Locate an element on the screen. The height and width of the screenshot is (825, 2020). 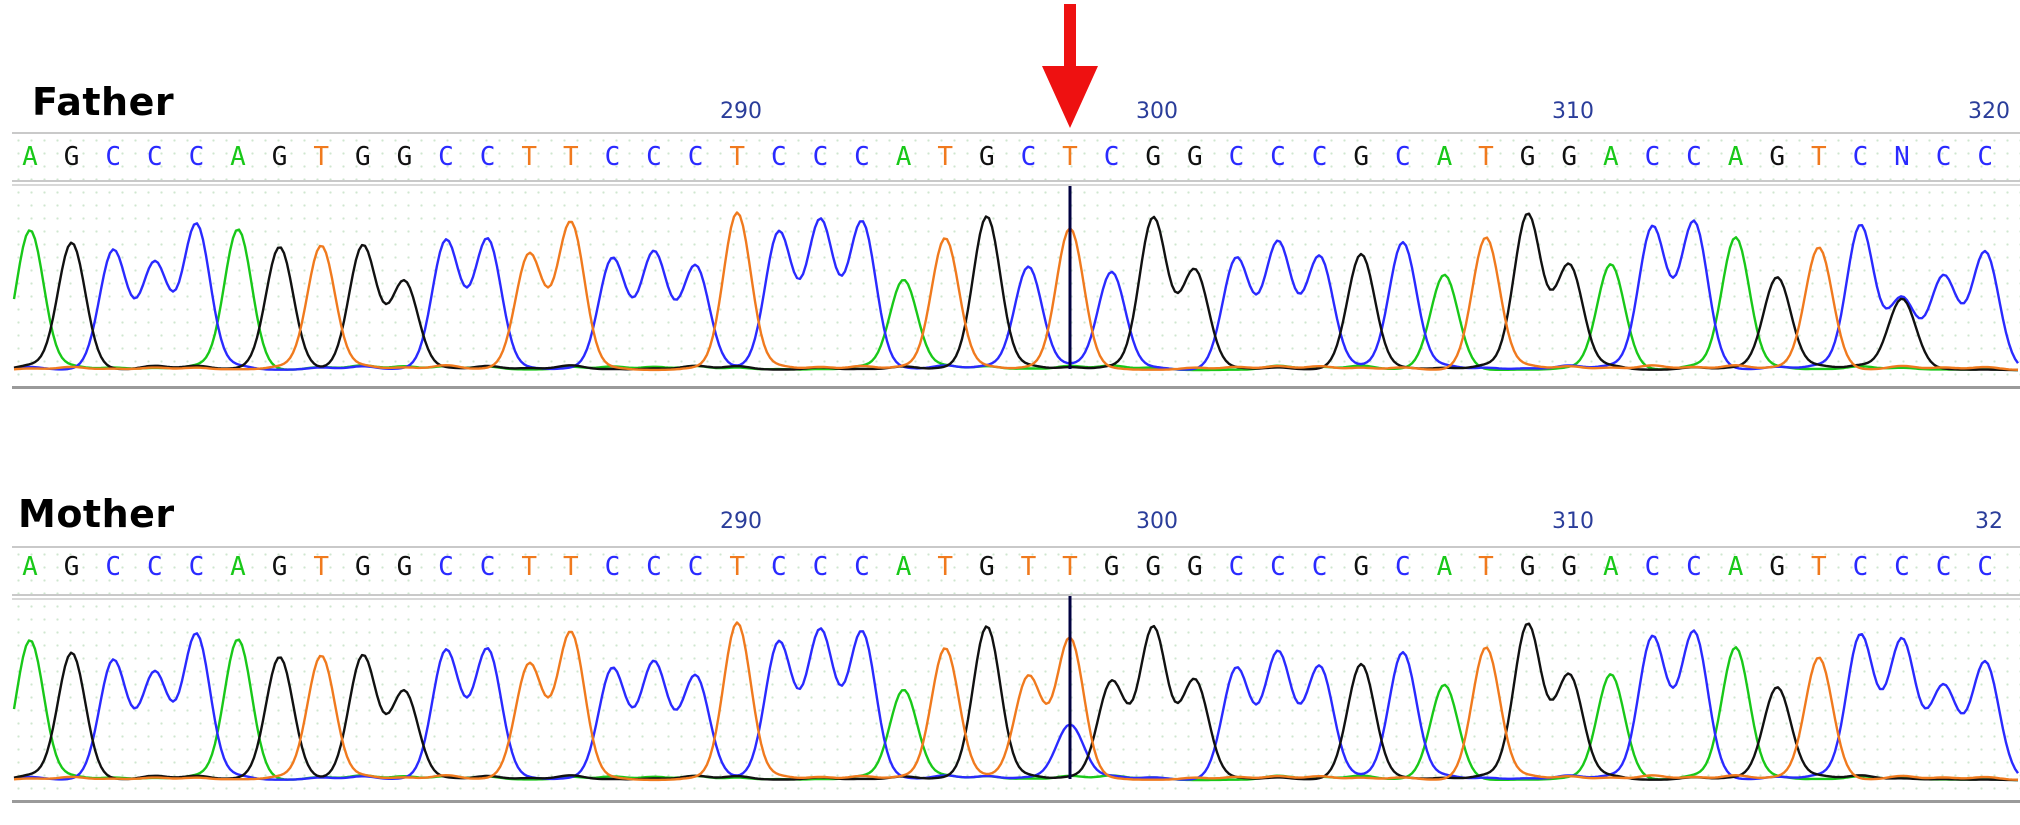
position-tick-label: 320 is located at coordinates (1989, 111).